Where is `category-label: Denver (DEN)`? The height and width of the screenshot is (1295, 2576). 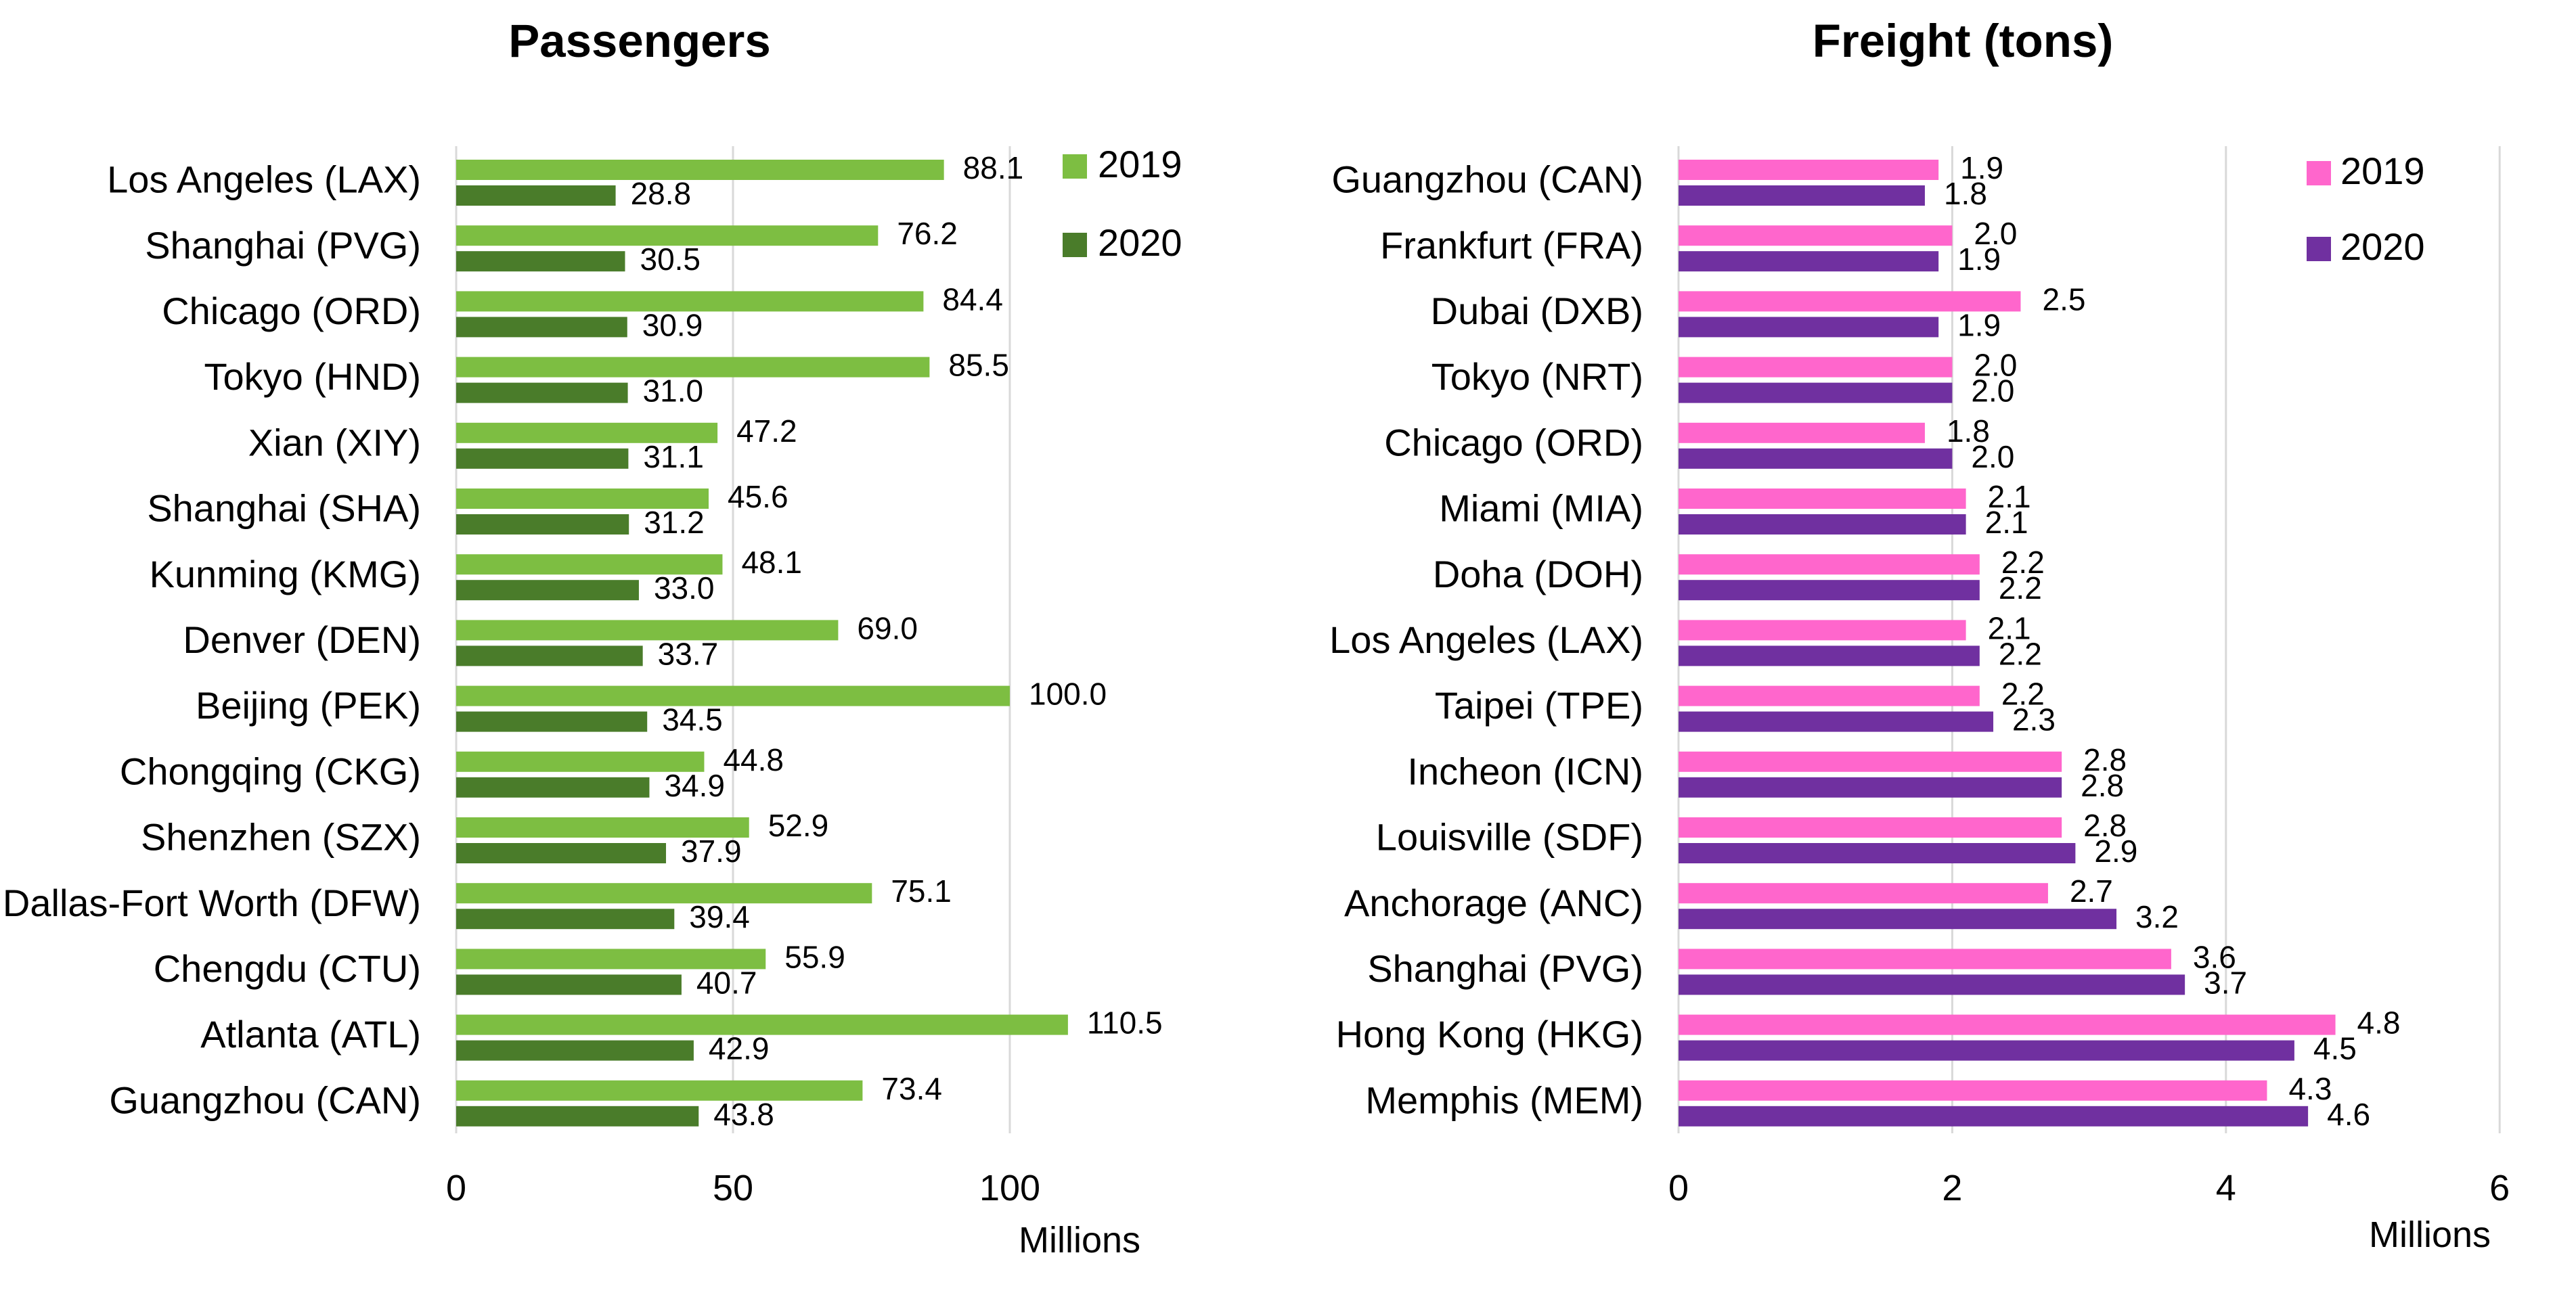
category-label: Denver (DEN) is located at coordinates (302, 639).